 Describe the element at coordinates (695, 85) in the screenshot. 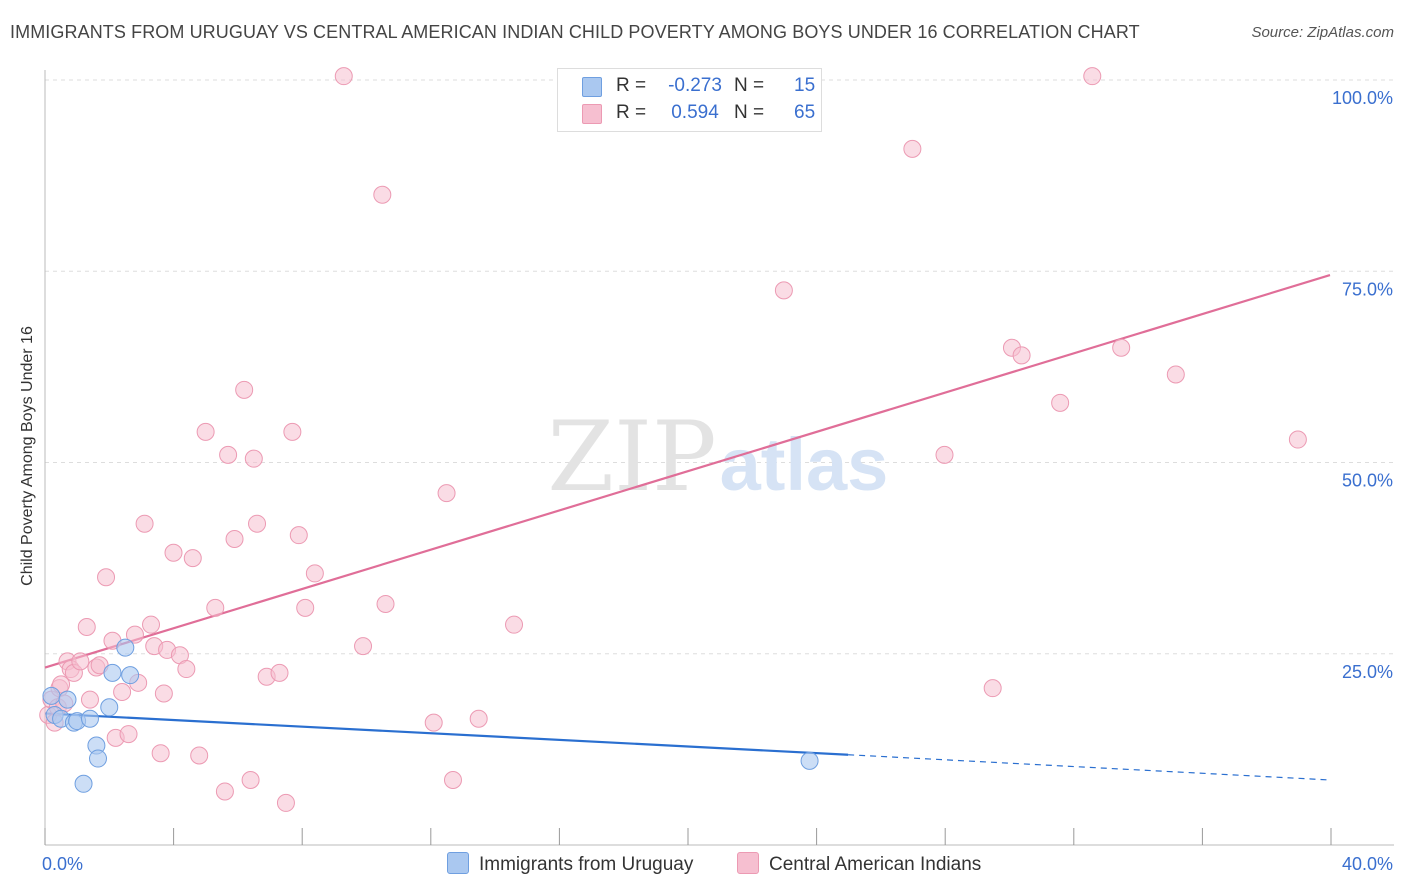

I see `r-value: -0.273` at that location.